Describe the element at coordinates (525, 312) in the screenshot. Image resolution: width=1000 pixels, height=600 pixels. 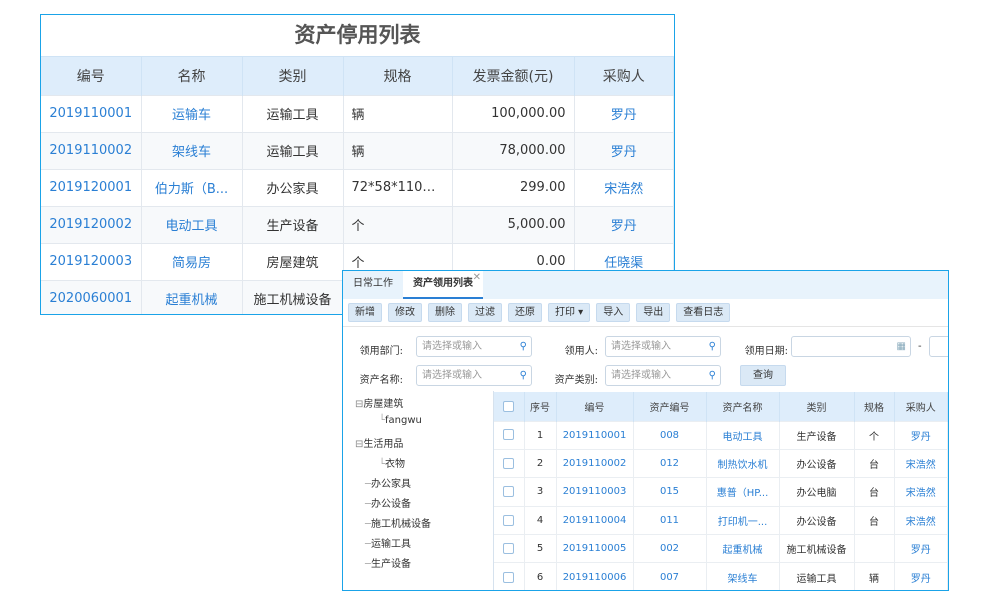
I see `toolbar-button: 还原` at that location.